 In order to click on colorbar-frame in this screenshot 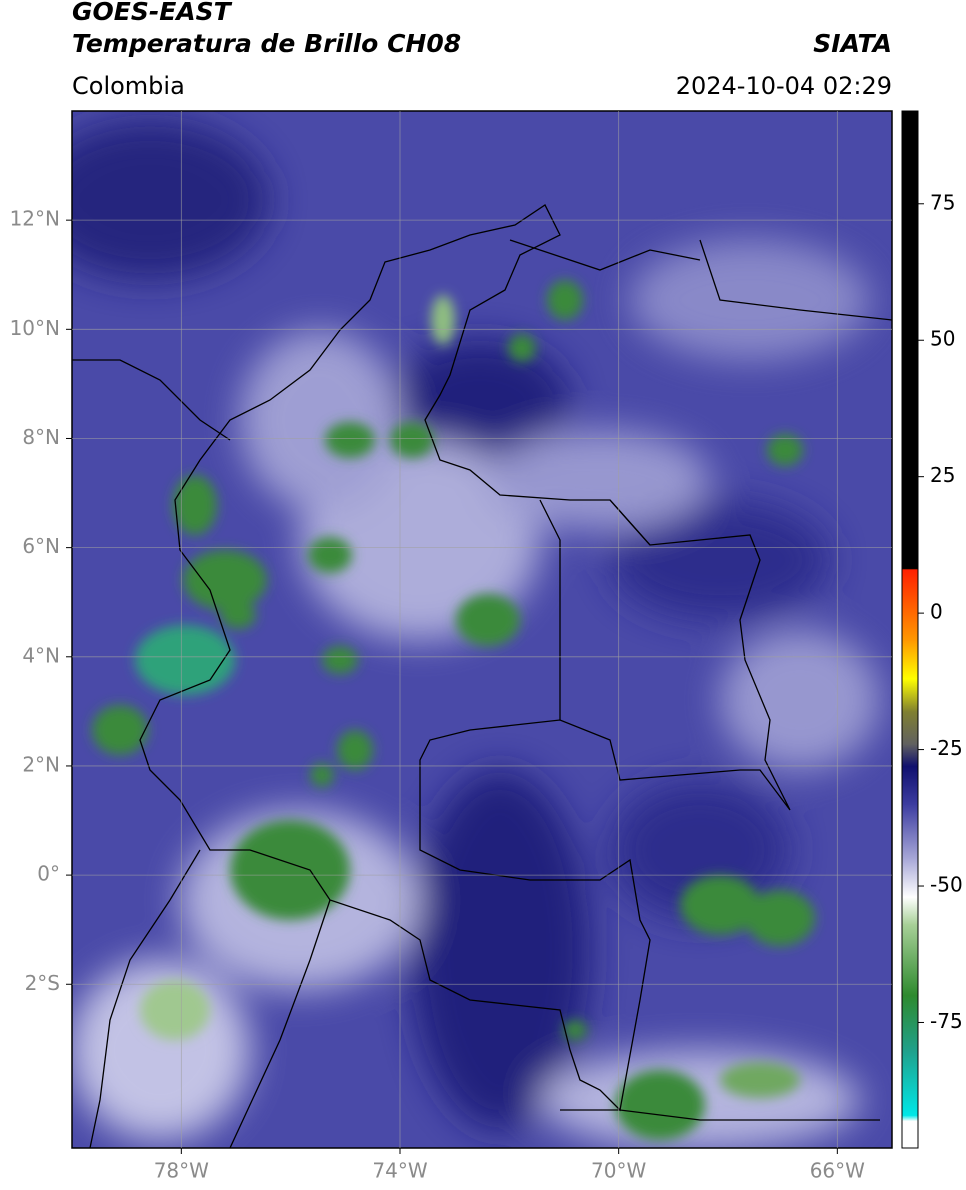, I will do `click(910, 629)`.